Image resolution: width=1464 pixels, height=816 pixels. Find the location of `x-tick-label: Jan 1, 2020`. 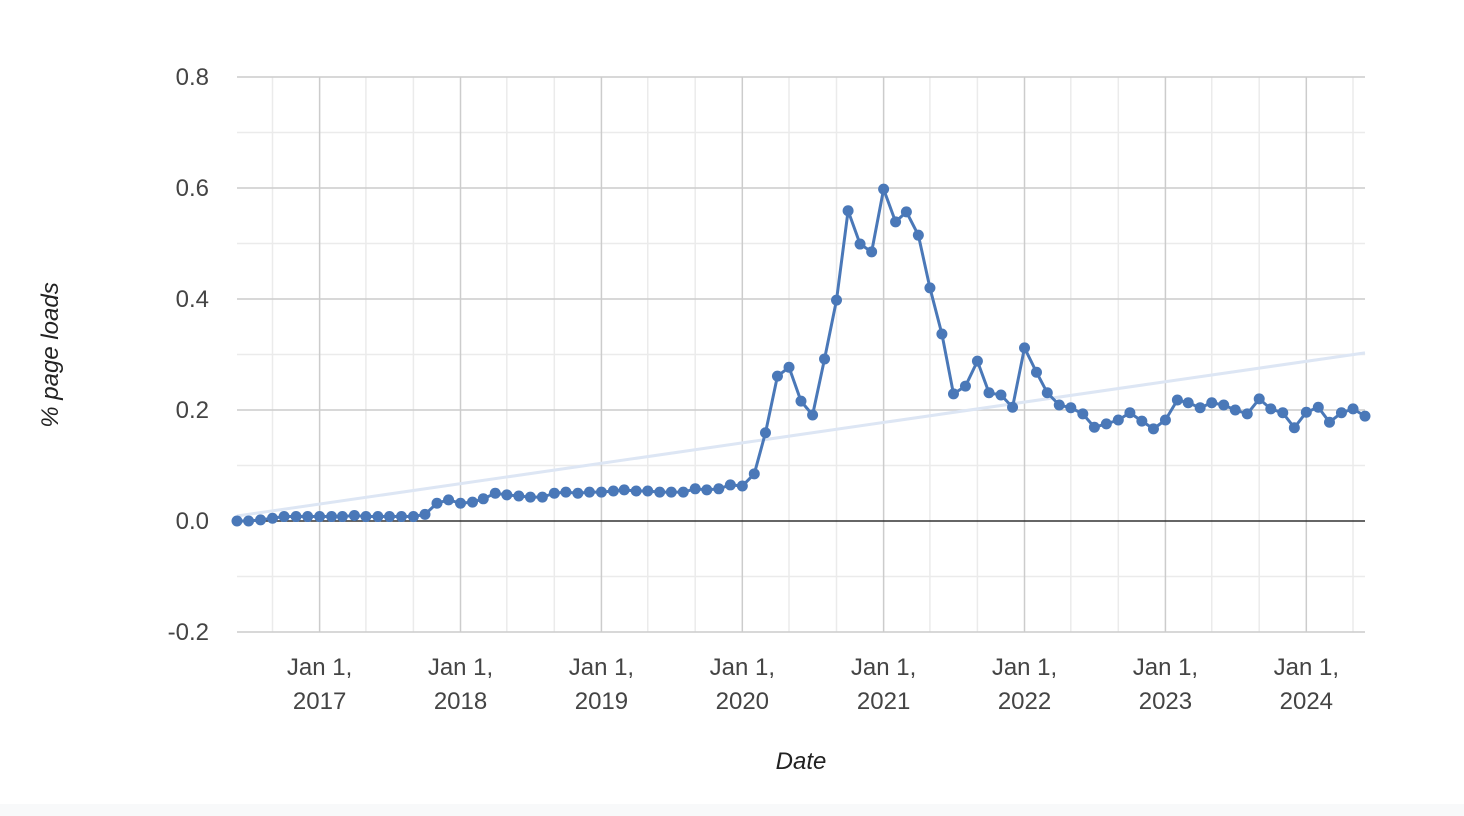

x-tick-label: Jan 1, 2020 is located at coordinates (742, 684).